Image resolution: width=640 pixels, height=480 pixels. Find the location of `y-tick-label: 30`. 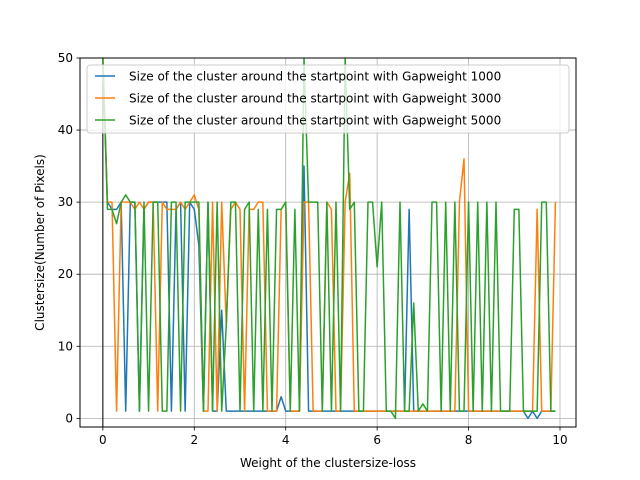

y-tick-label: 30 is located at coordinates (65, 202).